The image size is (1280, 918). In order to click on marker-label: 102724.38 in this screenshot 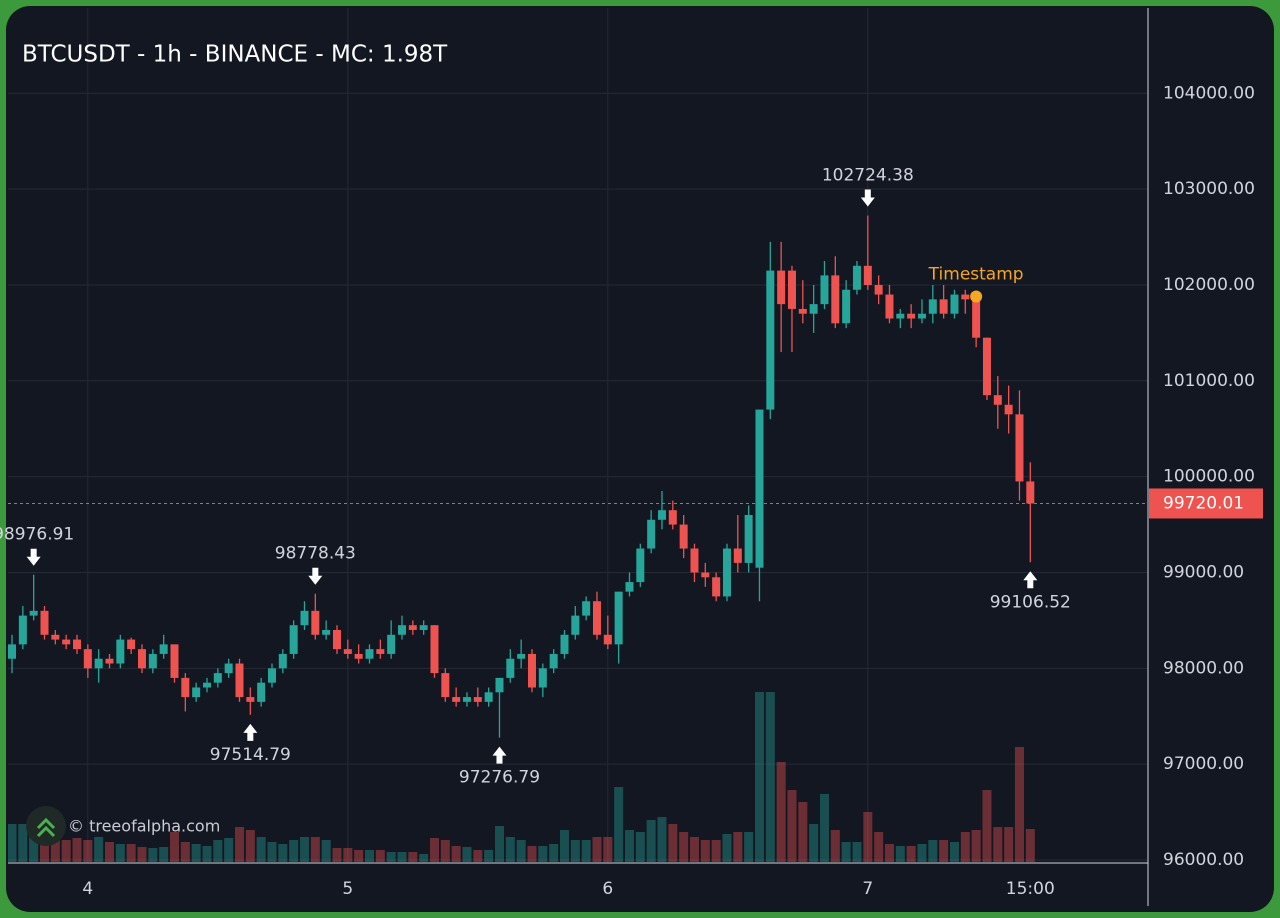, I will do `click(868, 176)`.